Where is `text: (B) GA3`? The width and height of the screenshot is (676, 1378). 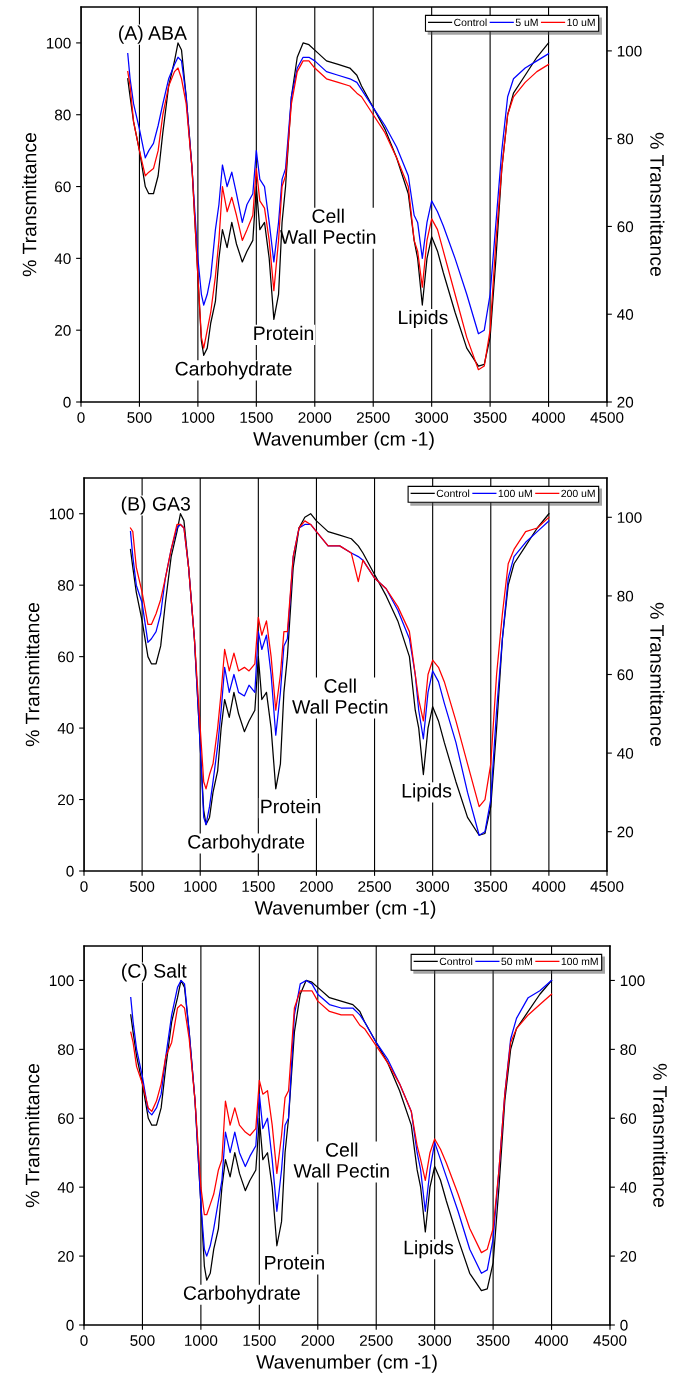
text: (B) GA3 is located at coordinates (155, 505).